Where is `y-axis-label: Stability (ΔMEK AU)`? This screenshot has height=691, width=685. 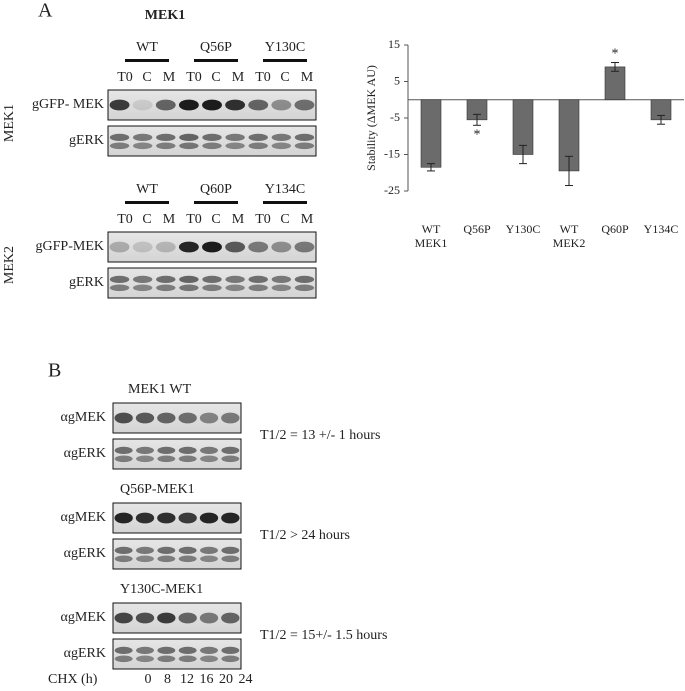 y-axis-label: Stability (ΔMEK AU) is located at coordinates (371, 118).